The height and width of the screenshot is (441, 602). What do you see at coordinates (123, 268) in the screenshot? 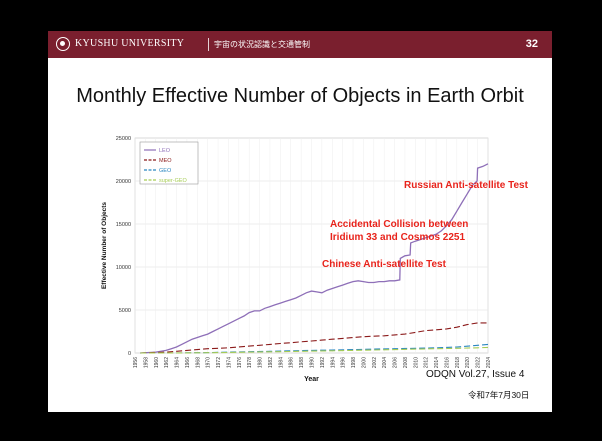
I see `y-tick-label: 10000` at bounding box center [123, 268].